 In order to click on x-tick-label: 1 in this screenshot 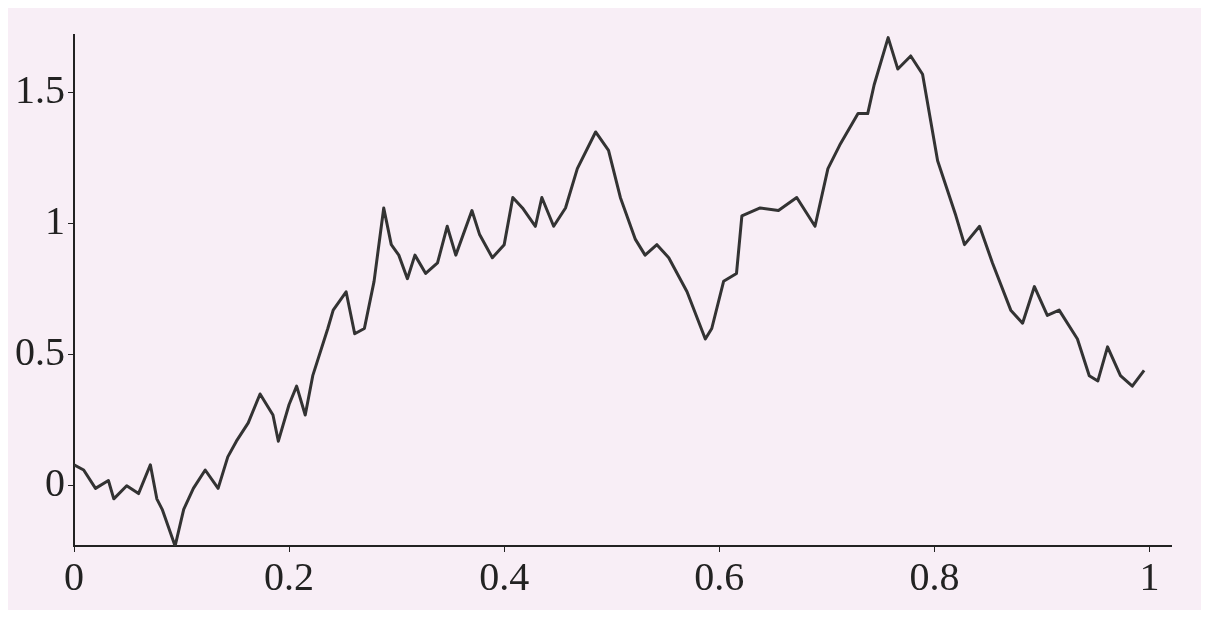, I will do `click(1149, 576)`.